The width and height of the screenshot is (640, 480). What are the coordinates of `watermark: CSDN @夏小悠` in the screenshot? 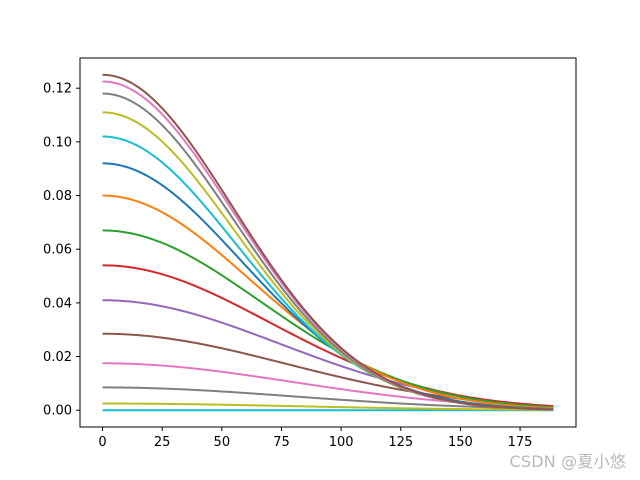 It's located at (567, 461).